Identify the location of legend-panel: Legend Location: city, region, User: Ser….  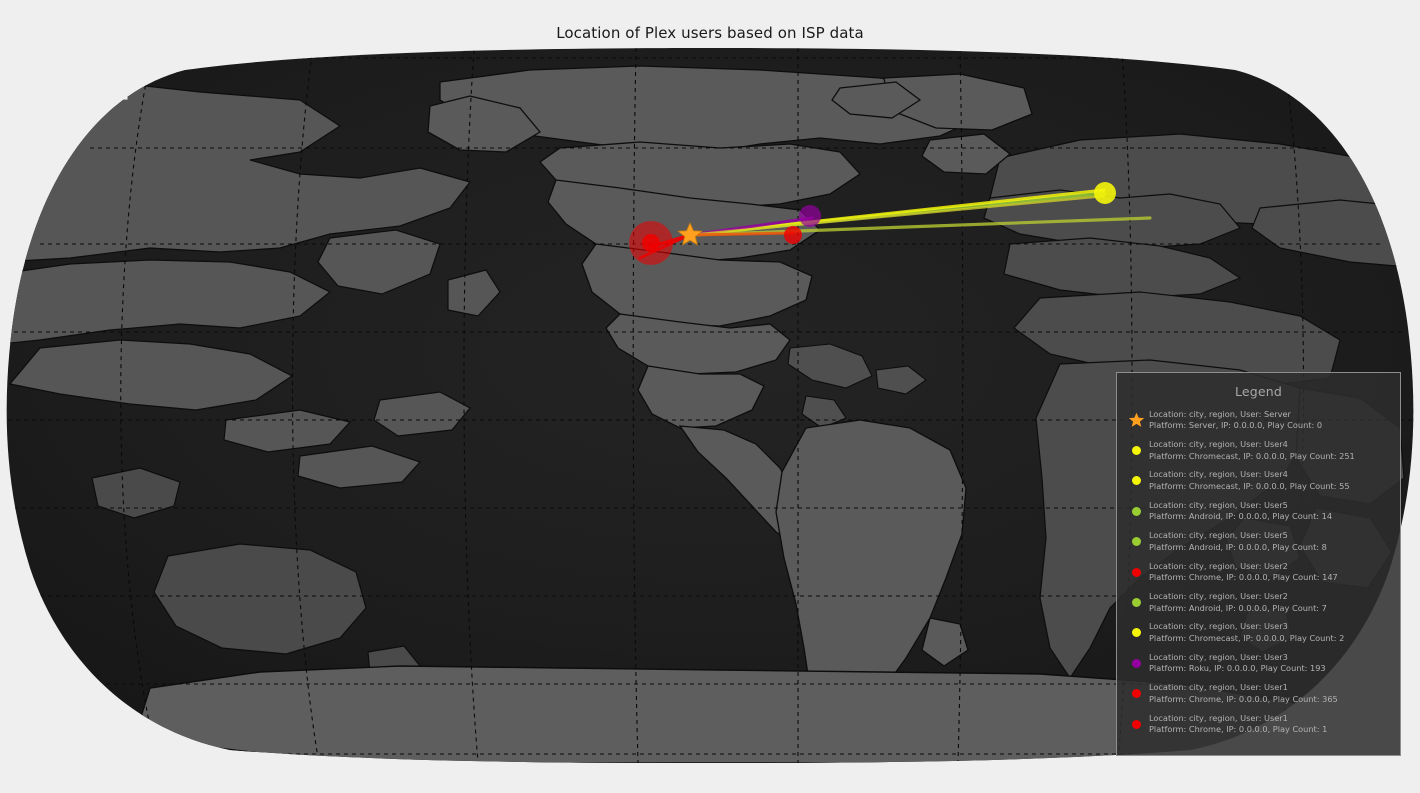
(1258, 564).